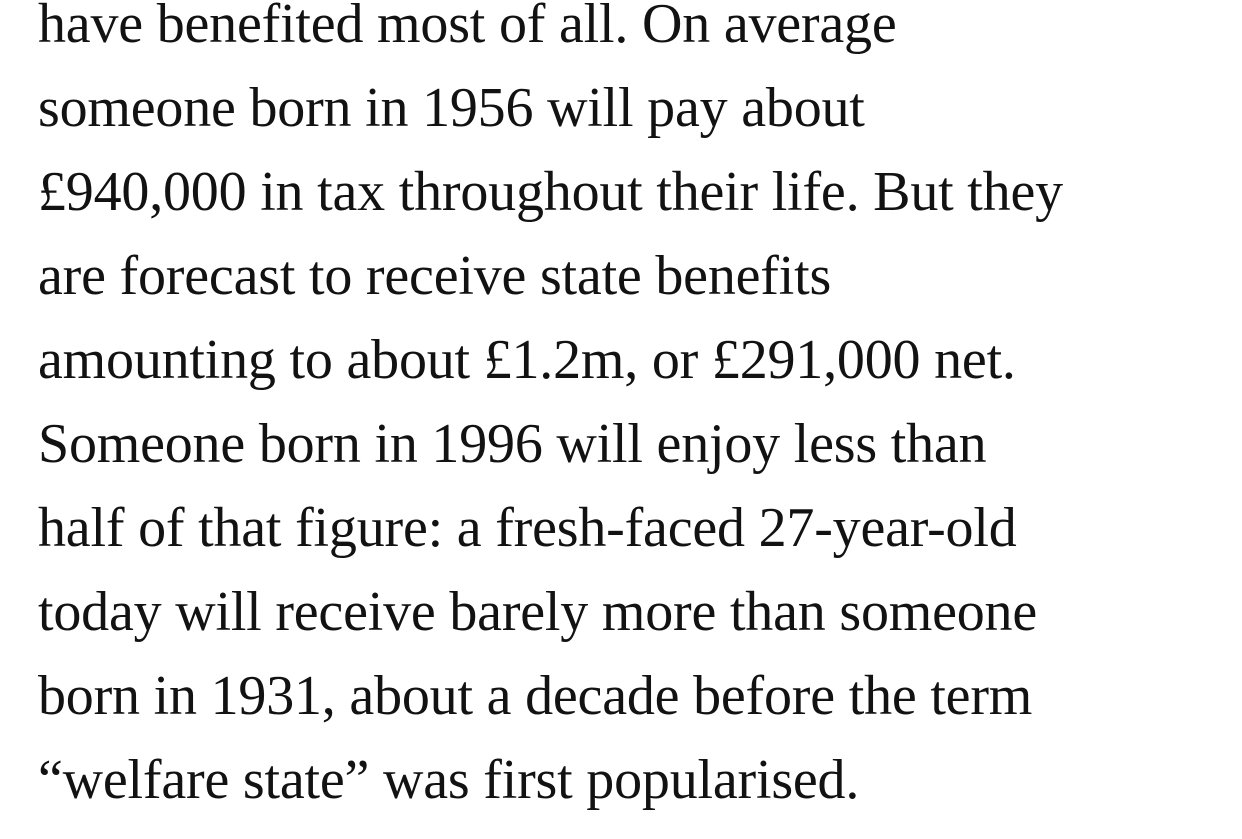 The height and width of the screenshot is (839, 1242). What do you see at coordinates (435, 276) in the screenshot?
I see `paragraph-line: are forecast to receive state benefits` at bounding box center [435, 276].